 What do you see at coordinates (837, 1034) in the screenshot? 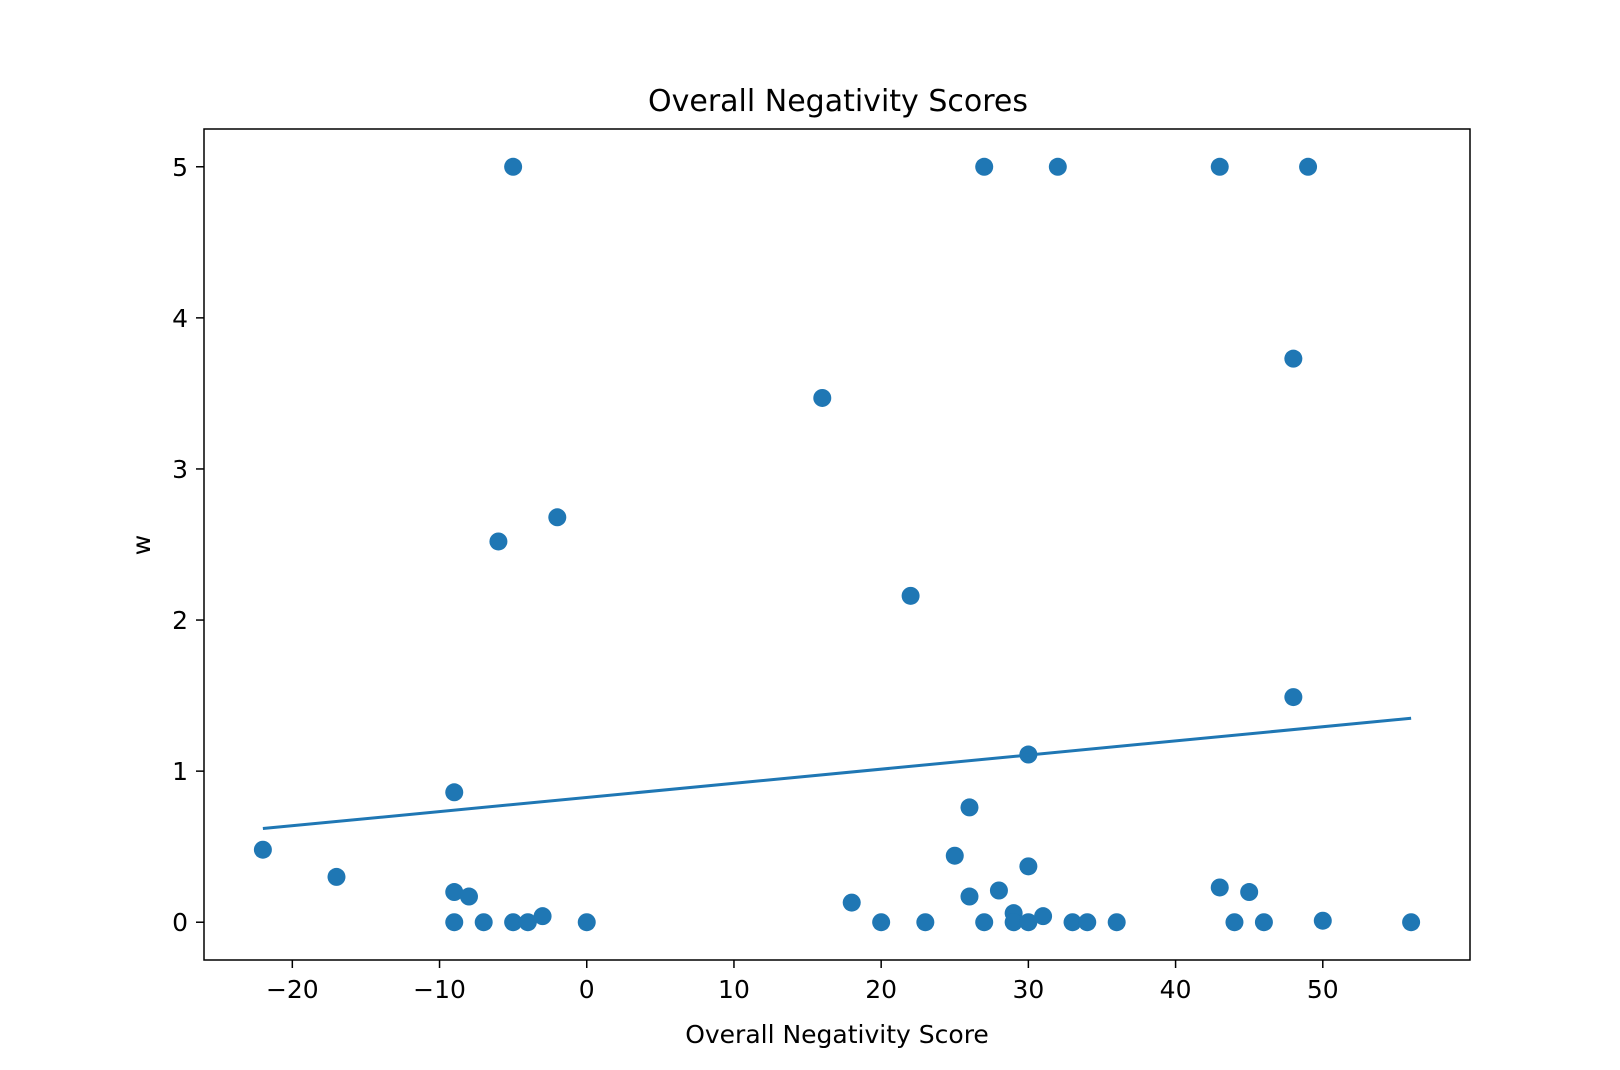
I see `x-axis-label: Overall Negativity Score` at bounding box center [837, 1034].